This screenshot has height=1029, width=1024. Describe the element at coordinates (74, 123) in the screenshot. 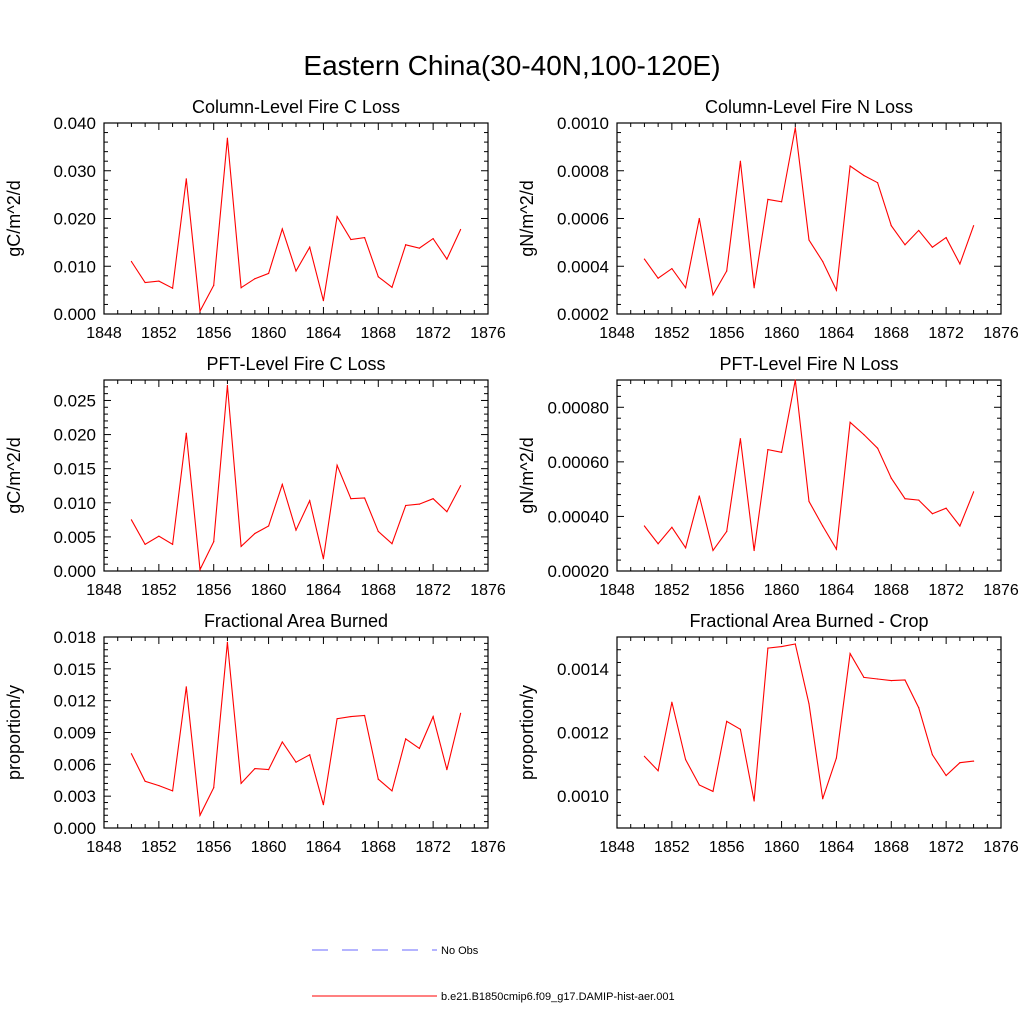

I see `y-tick-label: 0.040` at that location.